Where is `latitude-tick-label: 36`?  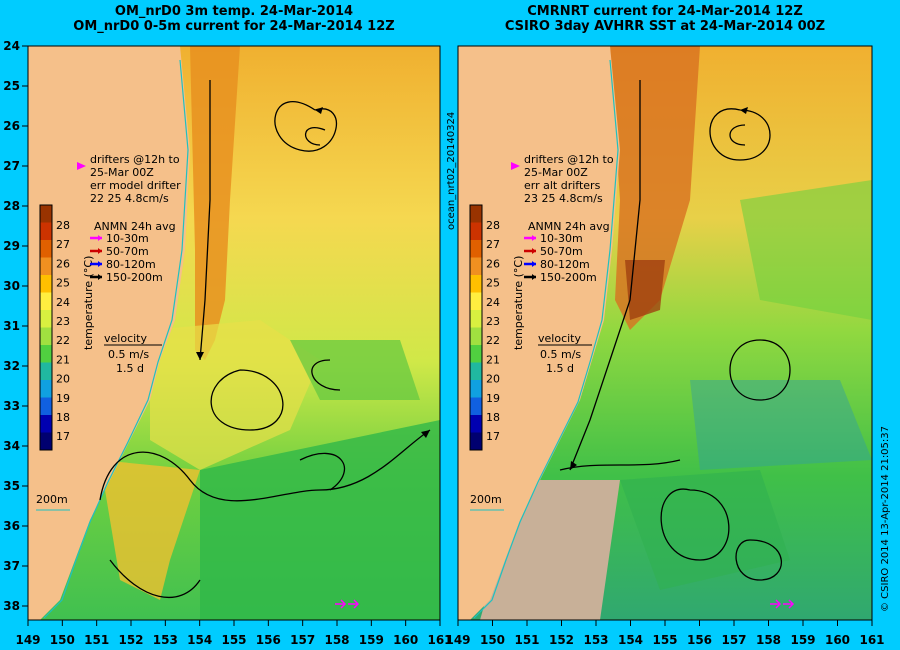
latitude-tick-label: 36 is located at coordinates (11, 526).